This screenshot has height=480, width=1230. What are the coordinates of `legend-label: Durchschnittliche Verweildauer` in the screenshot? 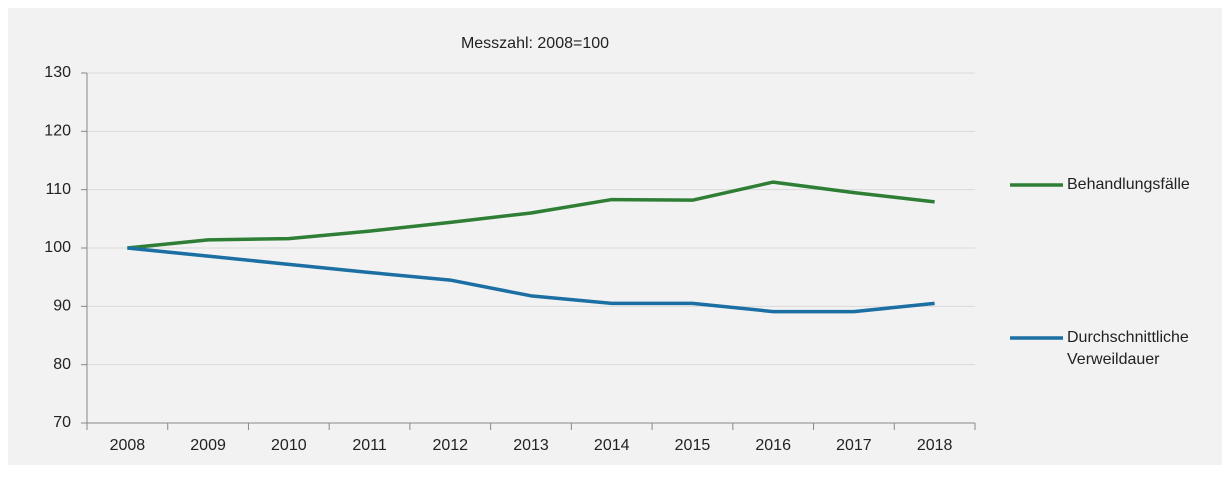 It's located at (1128, 348).